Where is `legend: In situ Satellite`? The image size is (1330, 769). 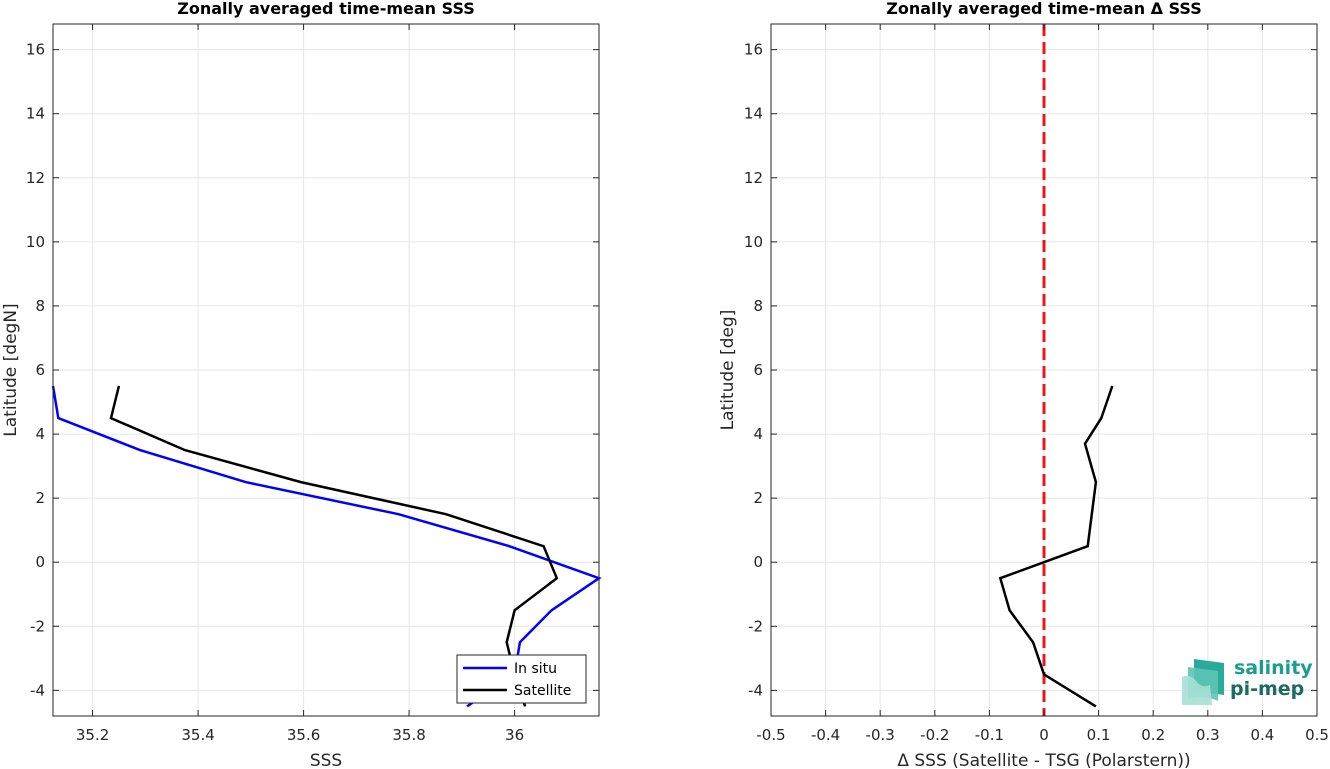
legend: In situ Satellite is located at coordinates (521, 679).